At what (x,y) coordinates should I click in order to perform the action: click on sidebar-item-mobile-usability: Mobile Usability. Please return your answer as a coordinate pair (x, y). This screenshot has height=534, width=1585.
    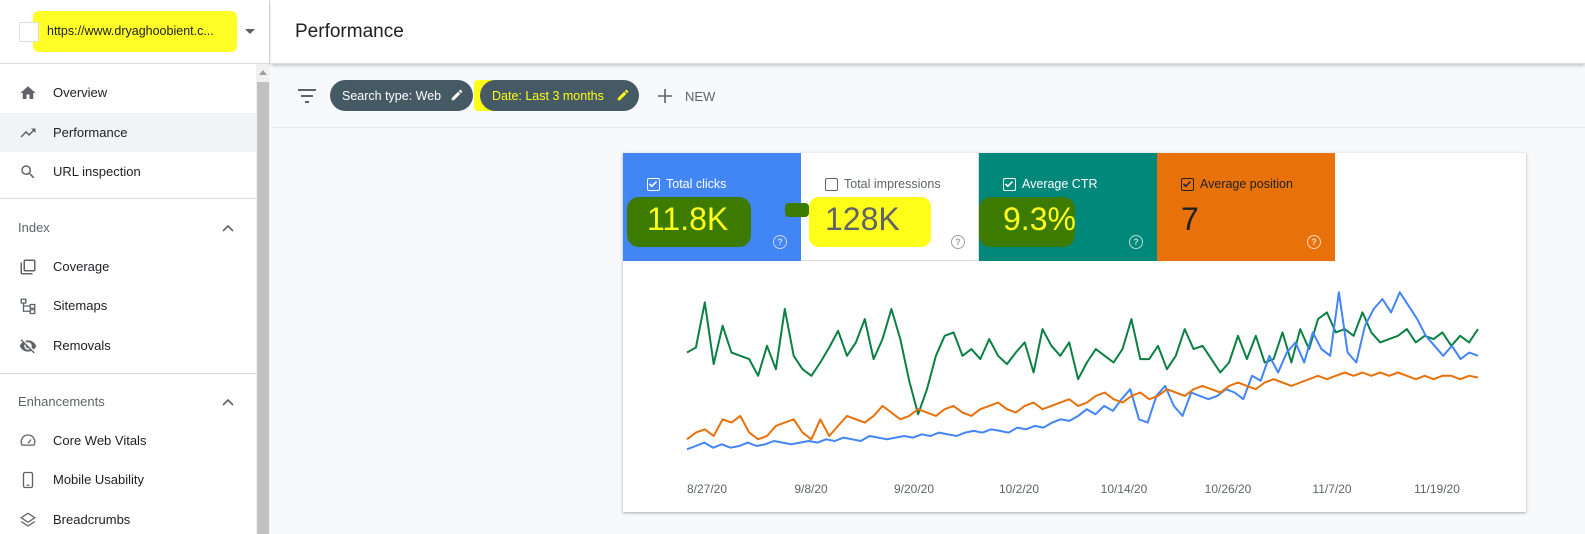
    Looking at the image, I should click on (128, 479).